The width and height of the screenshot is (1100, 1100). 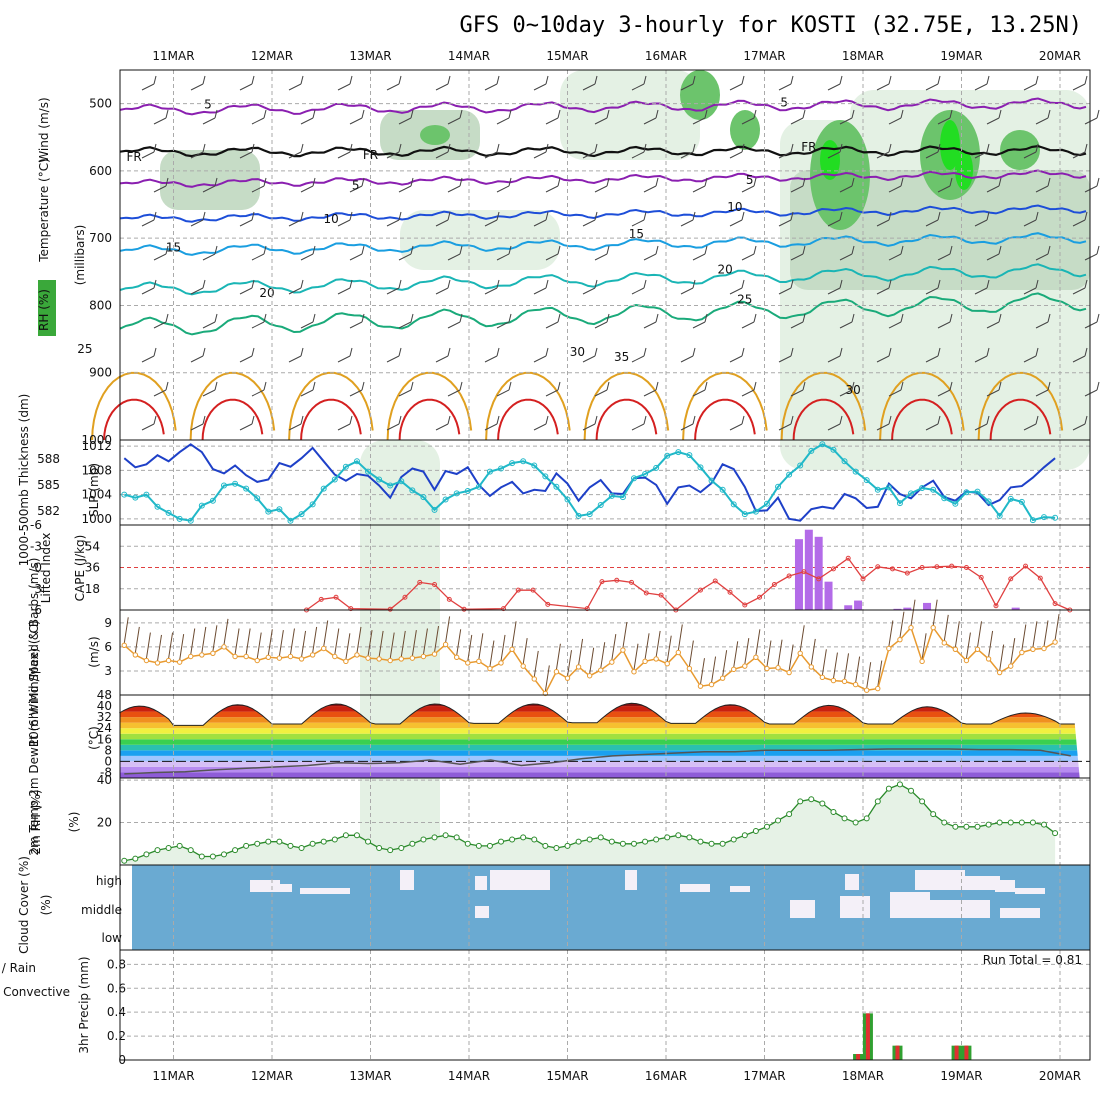 What do you see at coordinates (435, 135) in the screenshot?
I see `rh-shade-high` at bounding box center [435, 135].